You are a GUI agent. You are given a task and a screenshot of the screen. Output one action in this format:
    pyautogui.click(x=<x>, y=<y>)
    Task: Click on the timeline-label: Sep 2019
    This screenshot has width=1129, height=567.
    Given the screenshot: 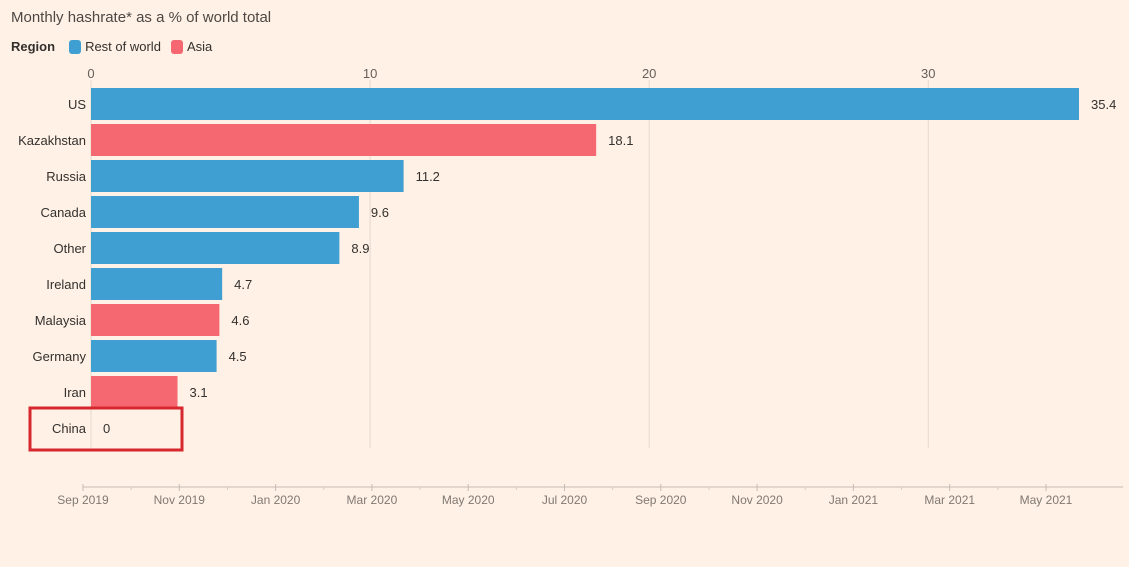 What is the action you would take?
    pyautogui.click(x=83, y=500)
    